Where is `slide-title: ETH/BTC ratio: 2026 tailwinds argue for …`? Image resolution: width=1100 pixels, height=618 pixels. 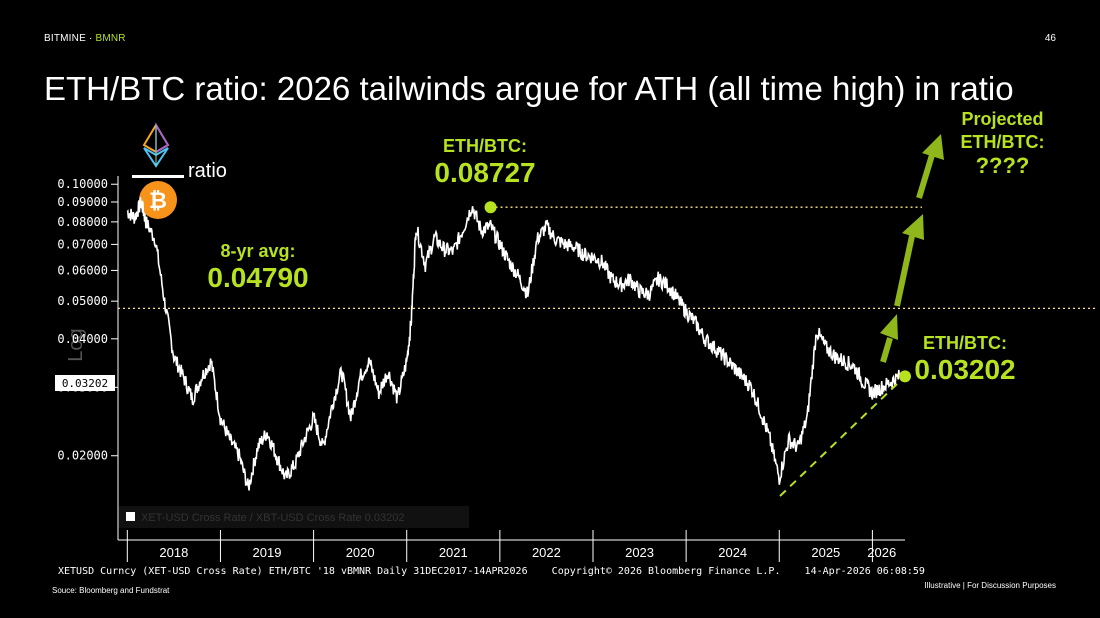 slide-title: ETH/BTC ratio: 2026 tailwinds argue for … is located at coordinates (529, 88).